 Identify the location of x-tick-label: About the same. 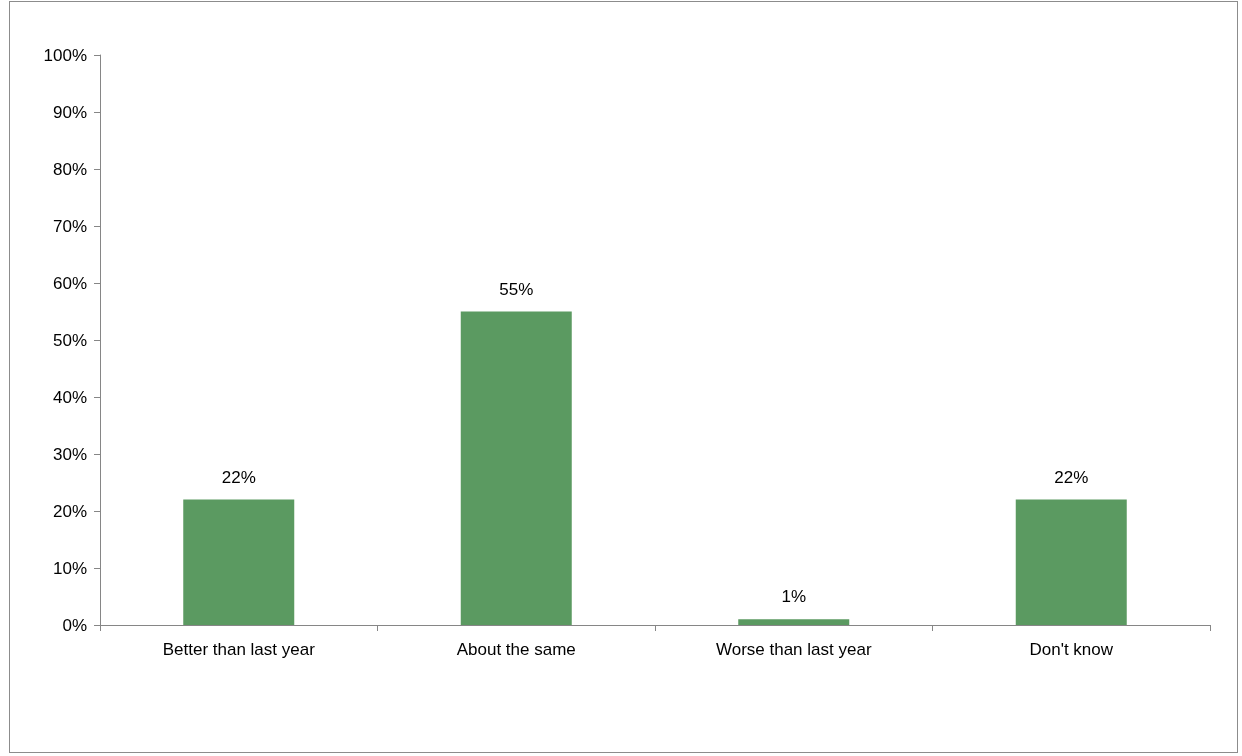
(516, 649).